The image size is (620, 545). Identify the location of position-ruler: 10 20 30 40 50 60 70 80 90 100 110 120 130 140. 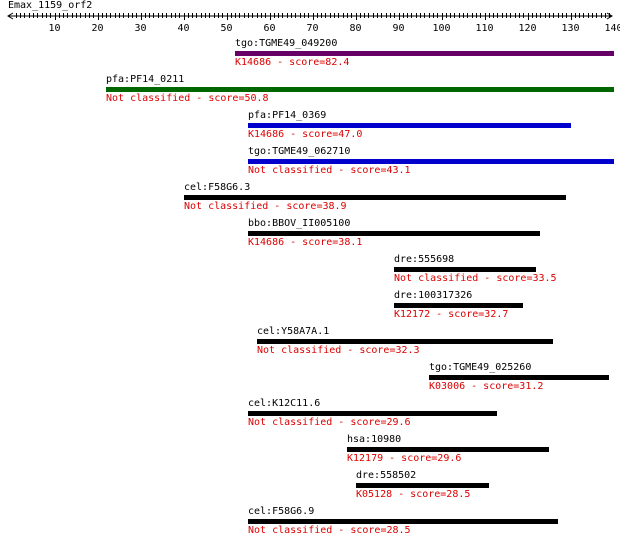
(313, 23).